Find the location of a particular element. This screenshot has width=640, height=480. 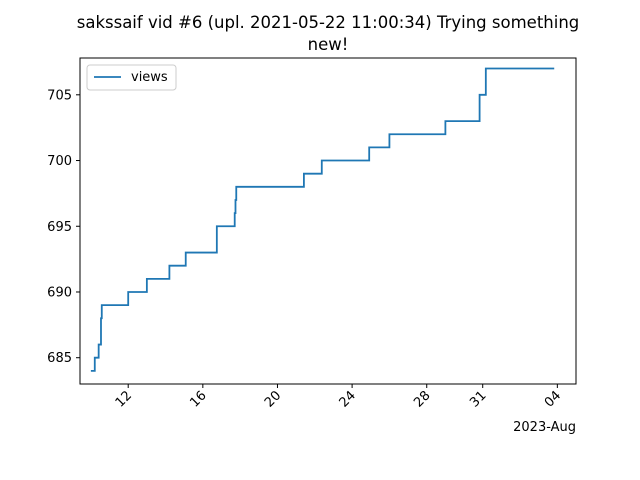

y-tick-label: 690 is located at coordinates (59, 292).